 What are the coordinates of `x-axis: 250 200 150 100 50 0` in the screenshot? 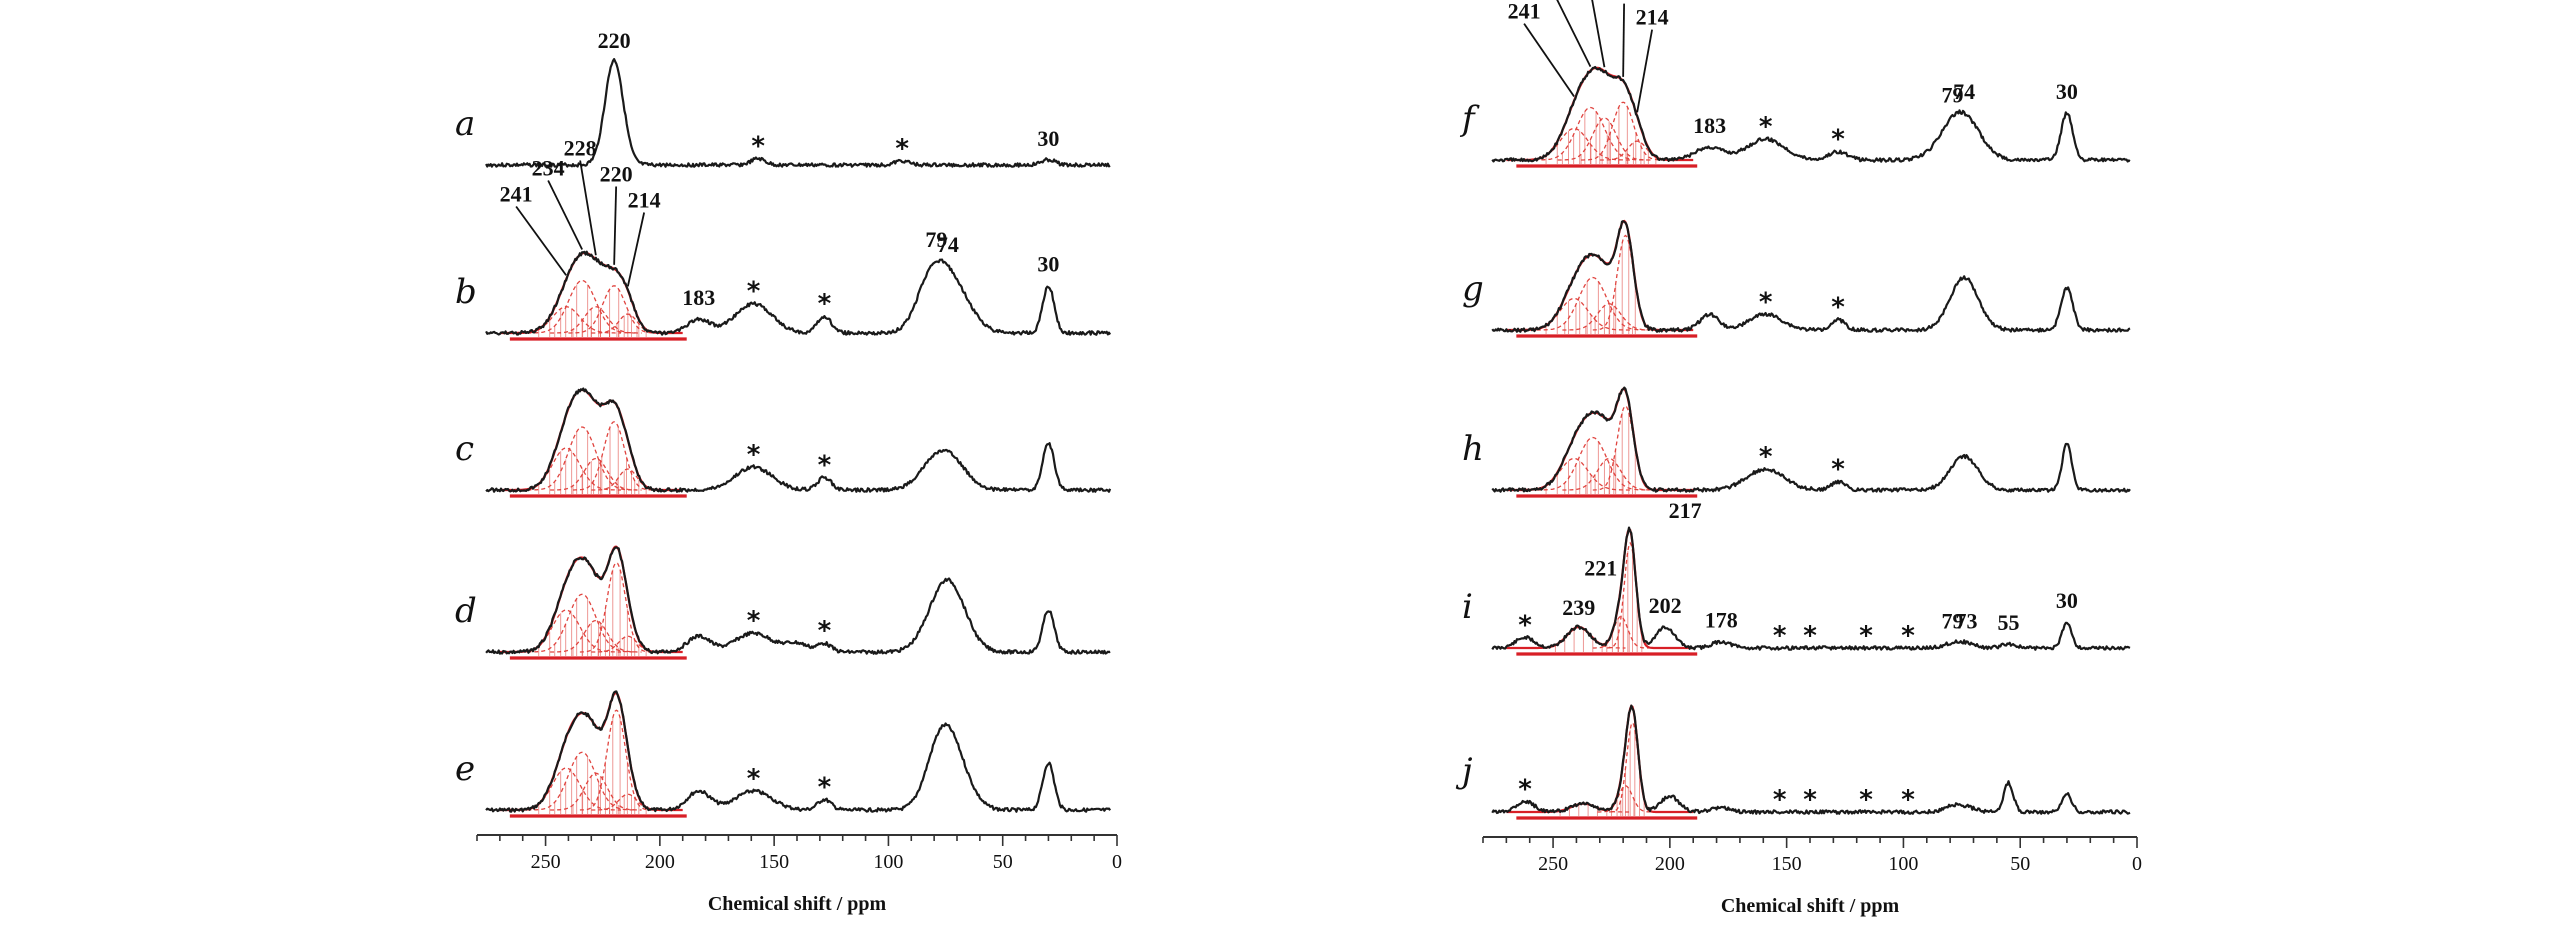 It's located at (1812, 855).